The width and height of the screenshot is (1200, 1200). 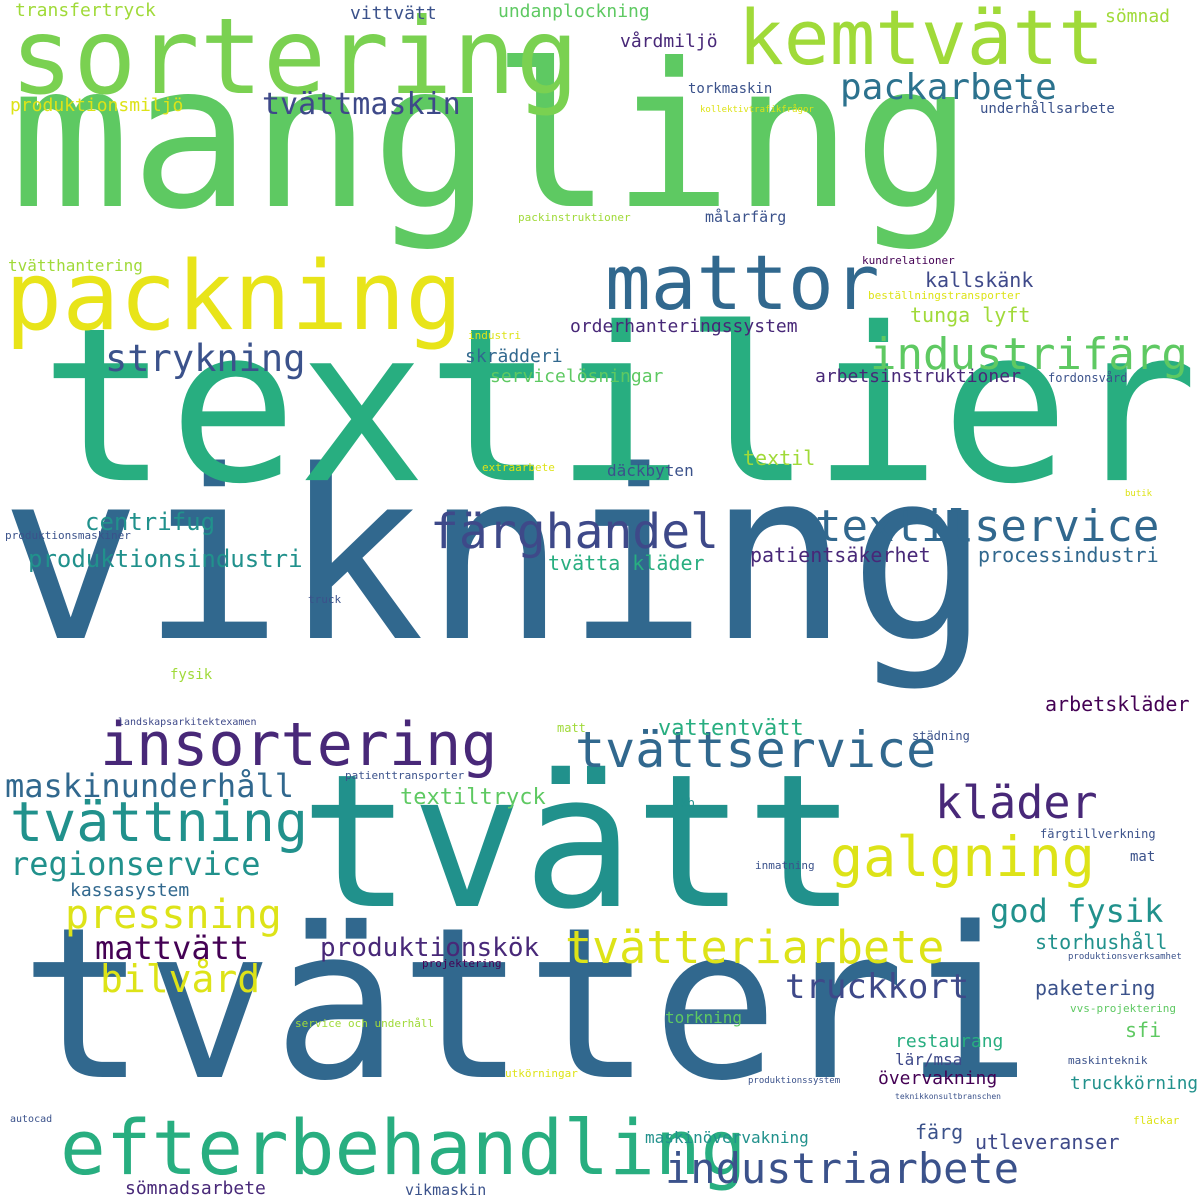 What do you see at coordinates (430, 948) in the screenshot?
I see `word: produktionskök` at bounding box center [430, 948].